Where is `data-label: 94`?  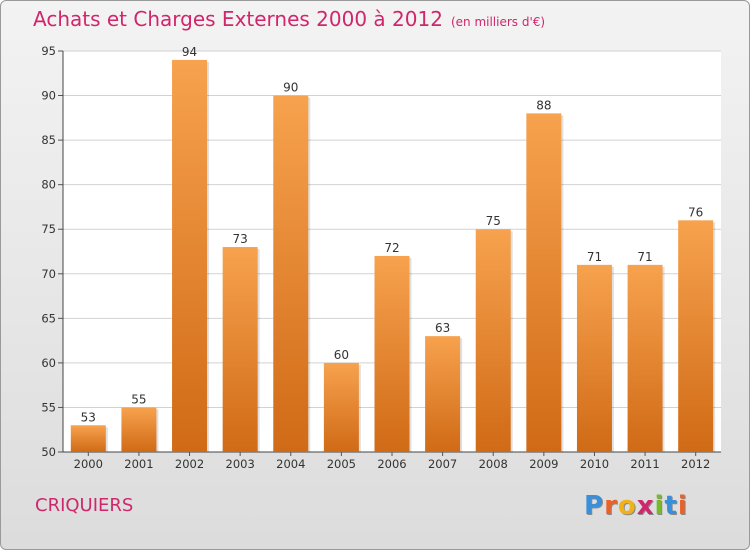 data-label: 94 is located at coordinates (189, 52).